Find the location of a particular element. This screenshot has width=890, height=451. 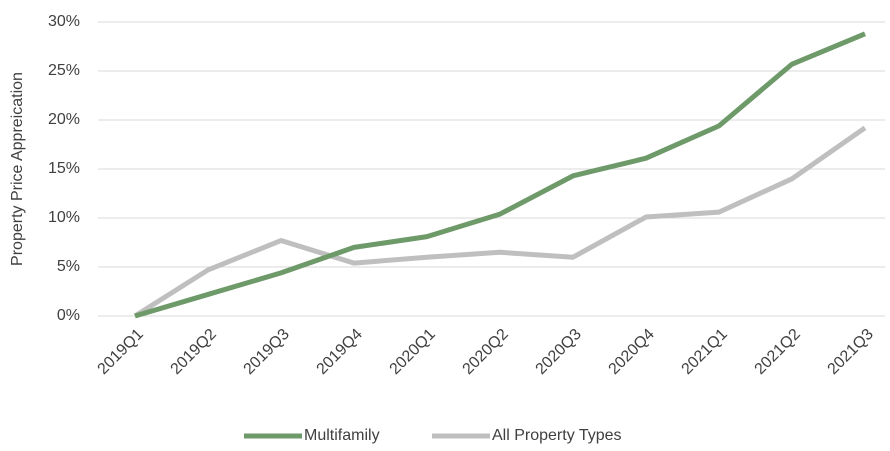

x-tick-label: 2019Q1 is located at coordinates (121, 352).